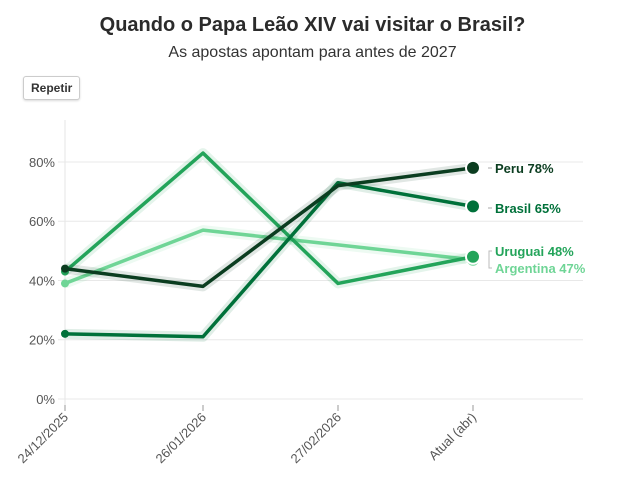 This screenshot has width=625, height=487. I want to click on start-point-peru, so click(65, 268).